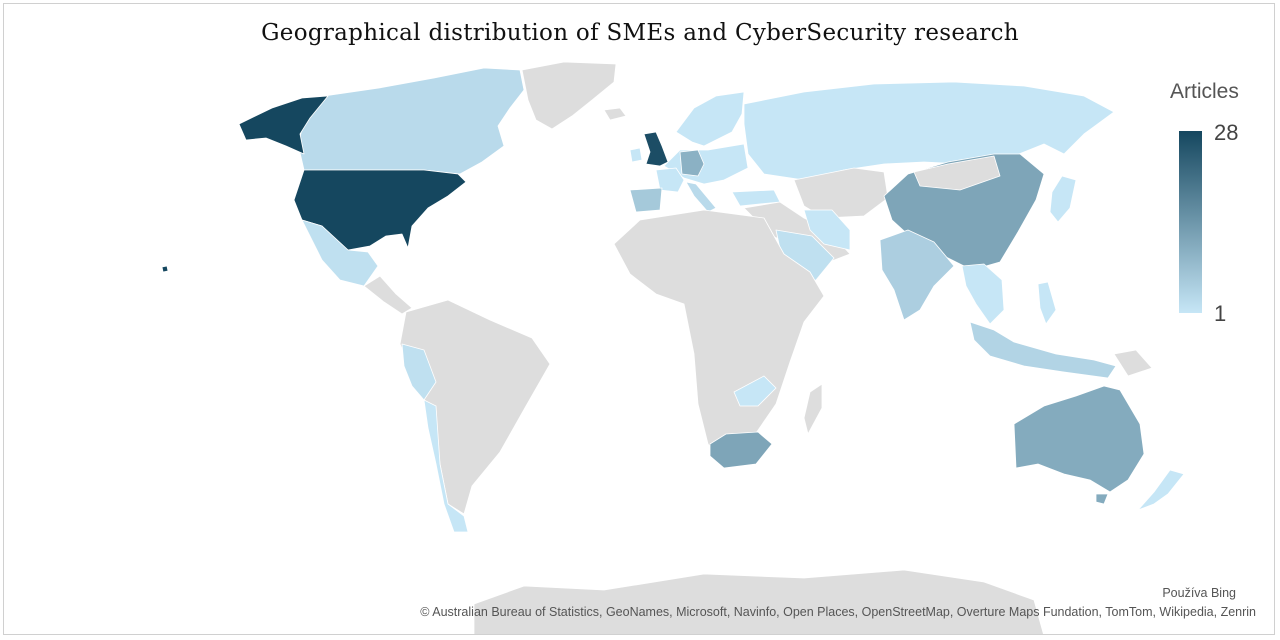 Image resolution: width=1280 pixels, height=640 pixels. What do you see at coordinates (636, 155) in the screenshot?
I see `region-ireland` at bounding box center [636, 155].